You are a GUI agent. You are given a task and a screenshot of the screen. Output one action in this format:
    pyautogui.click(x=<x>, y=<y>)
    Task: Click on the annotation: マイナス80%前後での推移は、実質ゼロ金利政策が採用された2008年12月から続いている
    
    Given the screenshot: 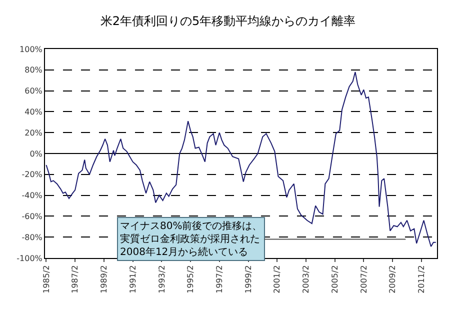 What is the action you would take?
    pyautogui.click(x=191, y=239)
    